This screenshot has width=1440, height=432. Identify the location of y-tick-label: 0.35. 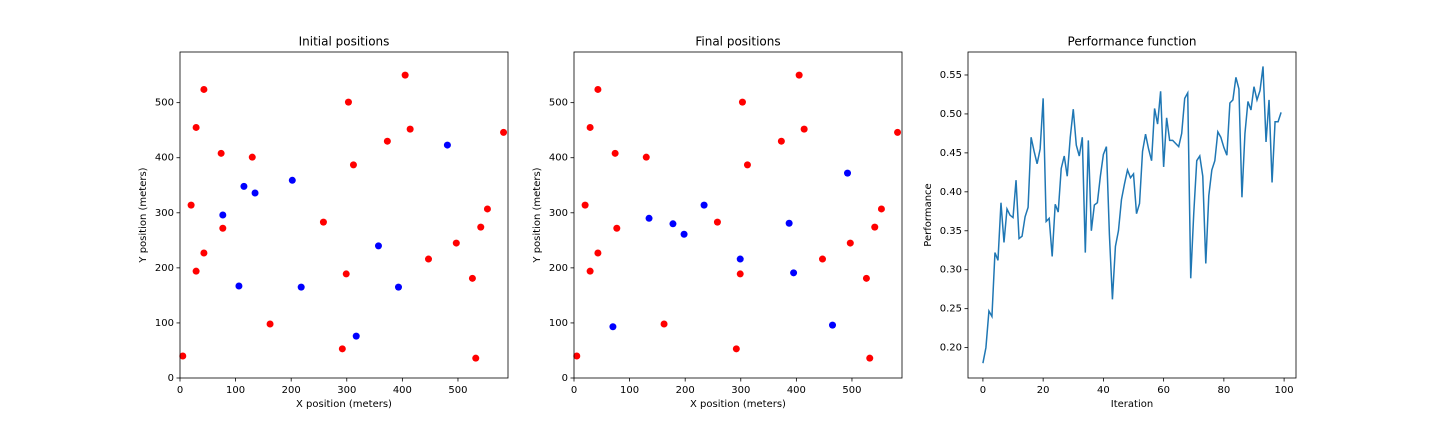
(951, 231).